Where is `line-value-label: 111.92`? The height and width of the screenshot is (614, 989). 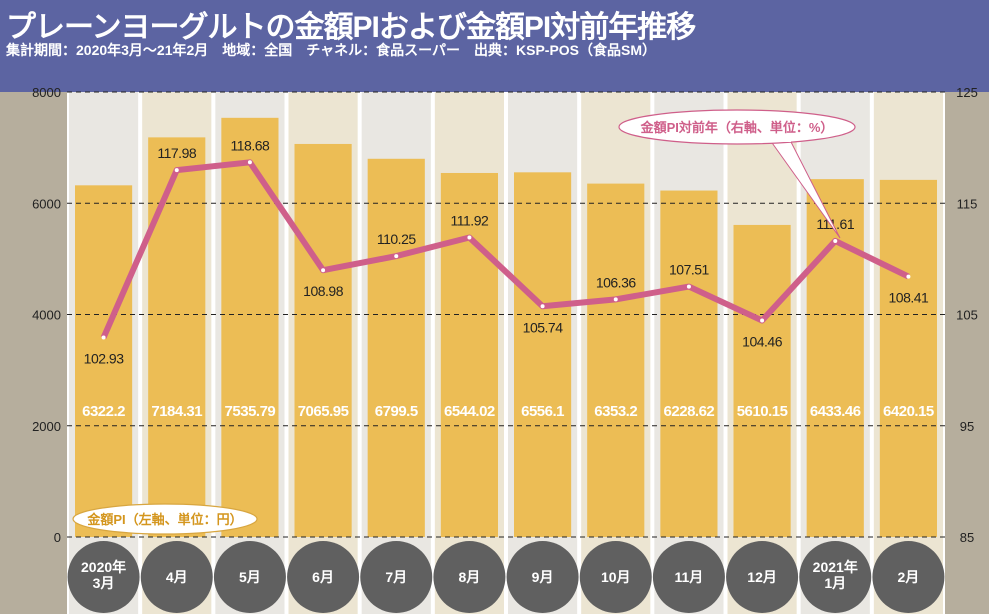
line-value-label: 111.92 is located at coordinates (470, 221).